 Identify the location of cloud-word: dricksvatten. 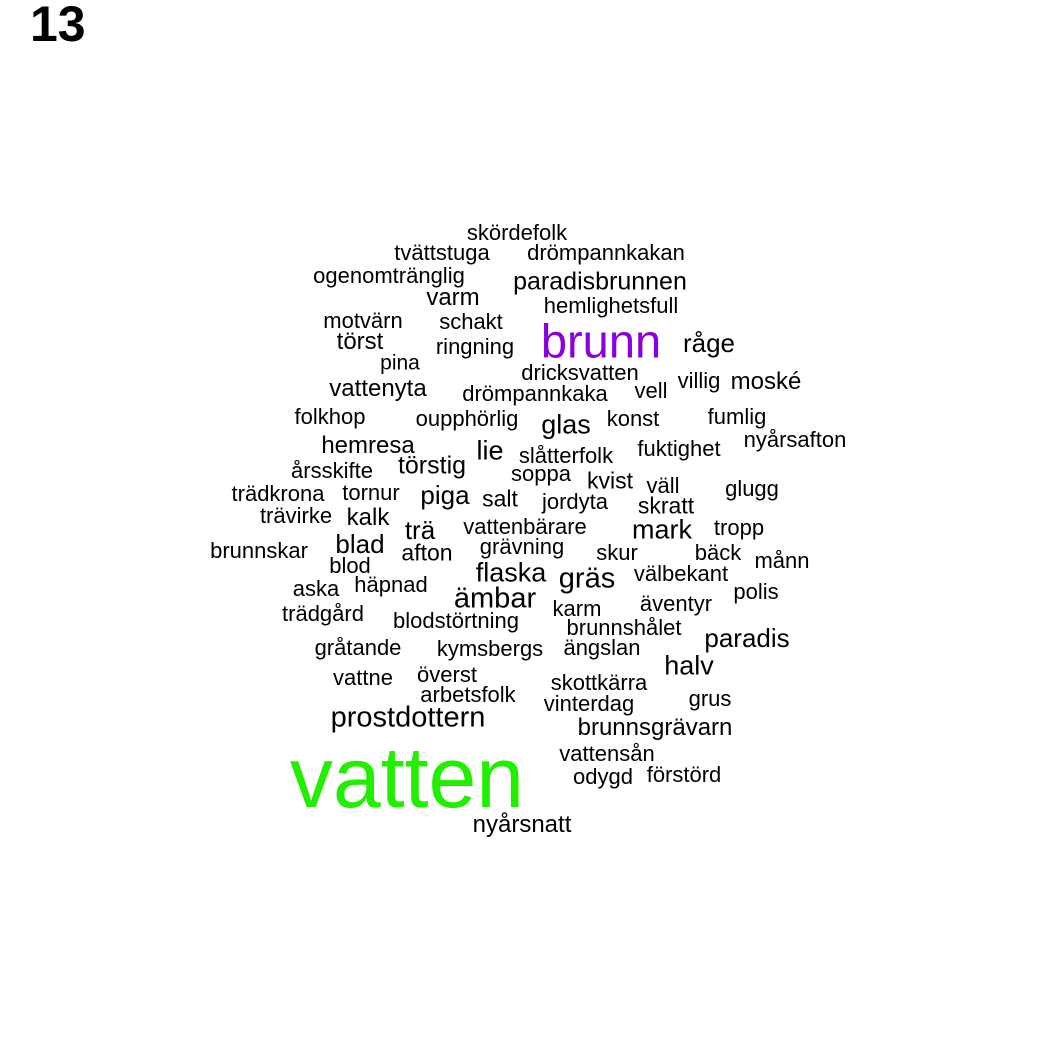
(580, 372).